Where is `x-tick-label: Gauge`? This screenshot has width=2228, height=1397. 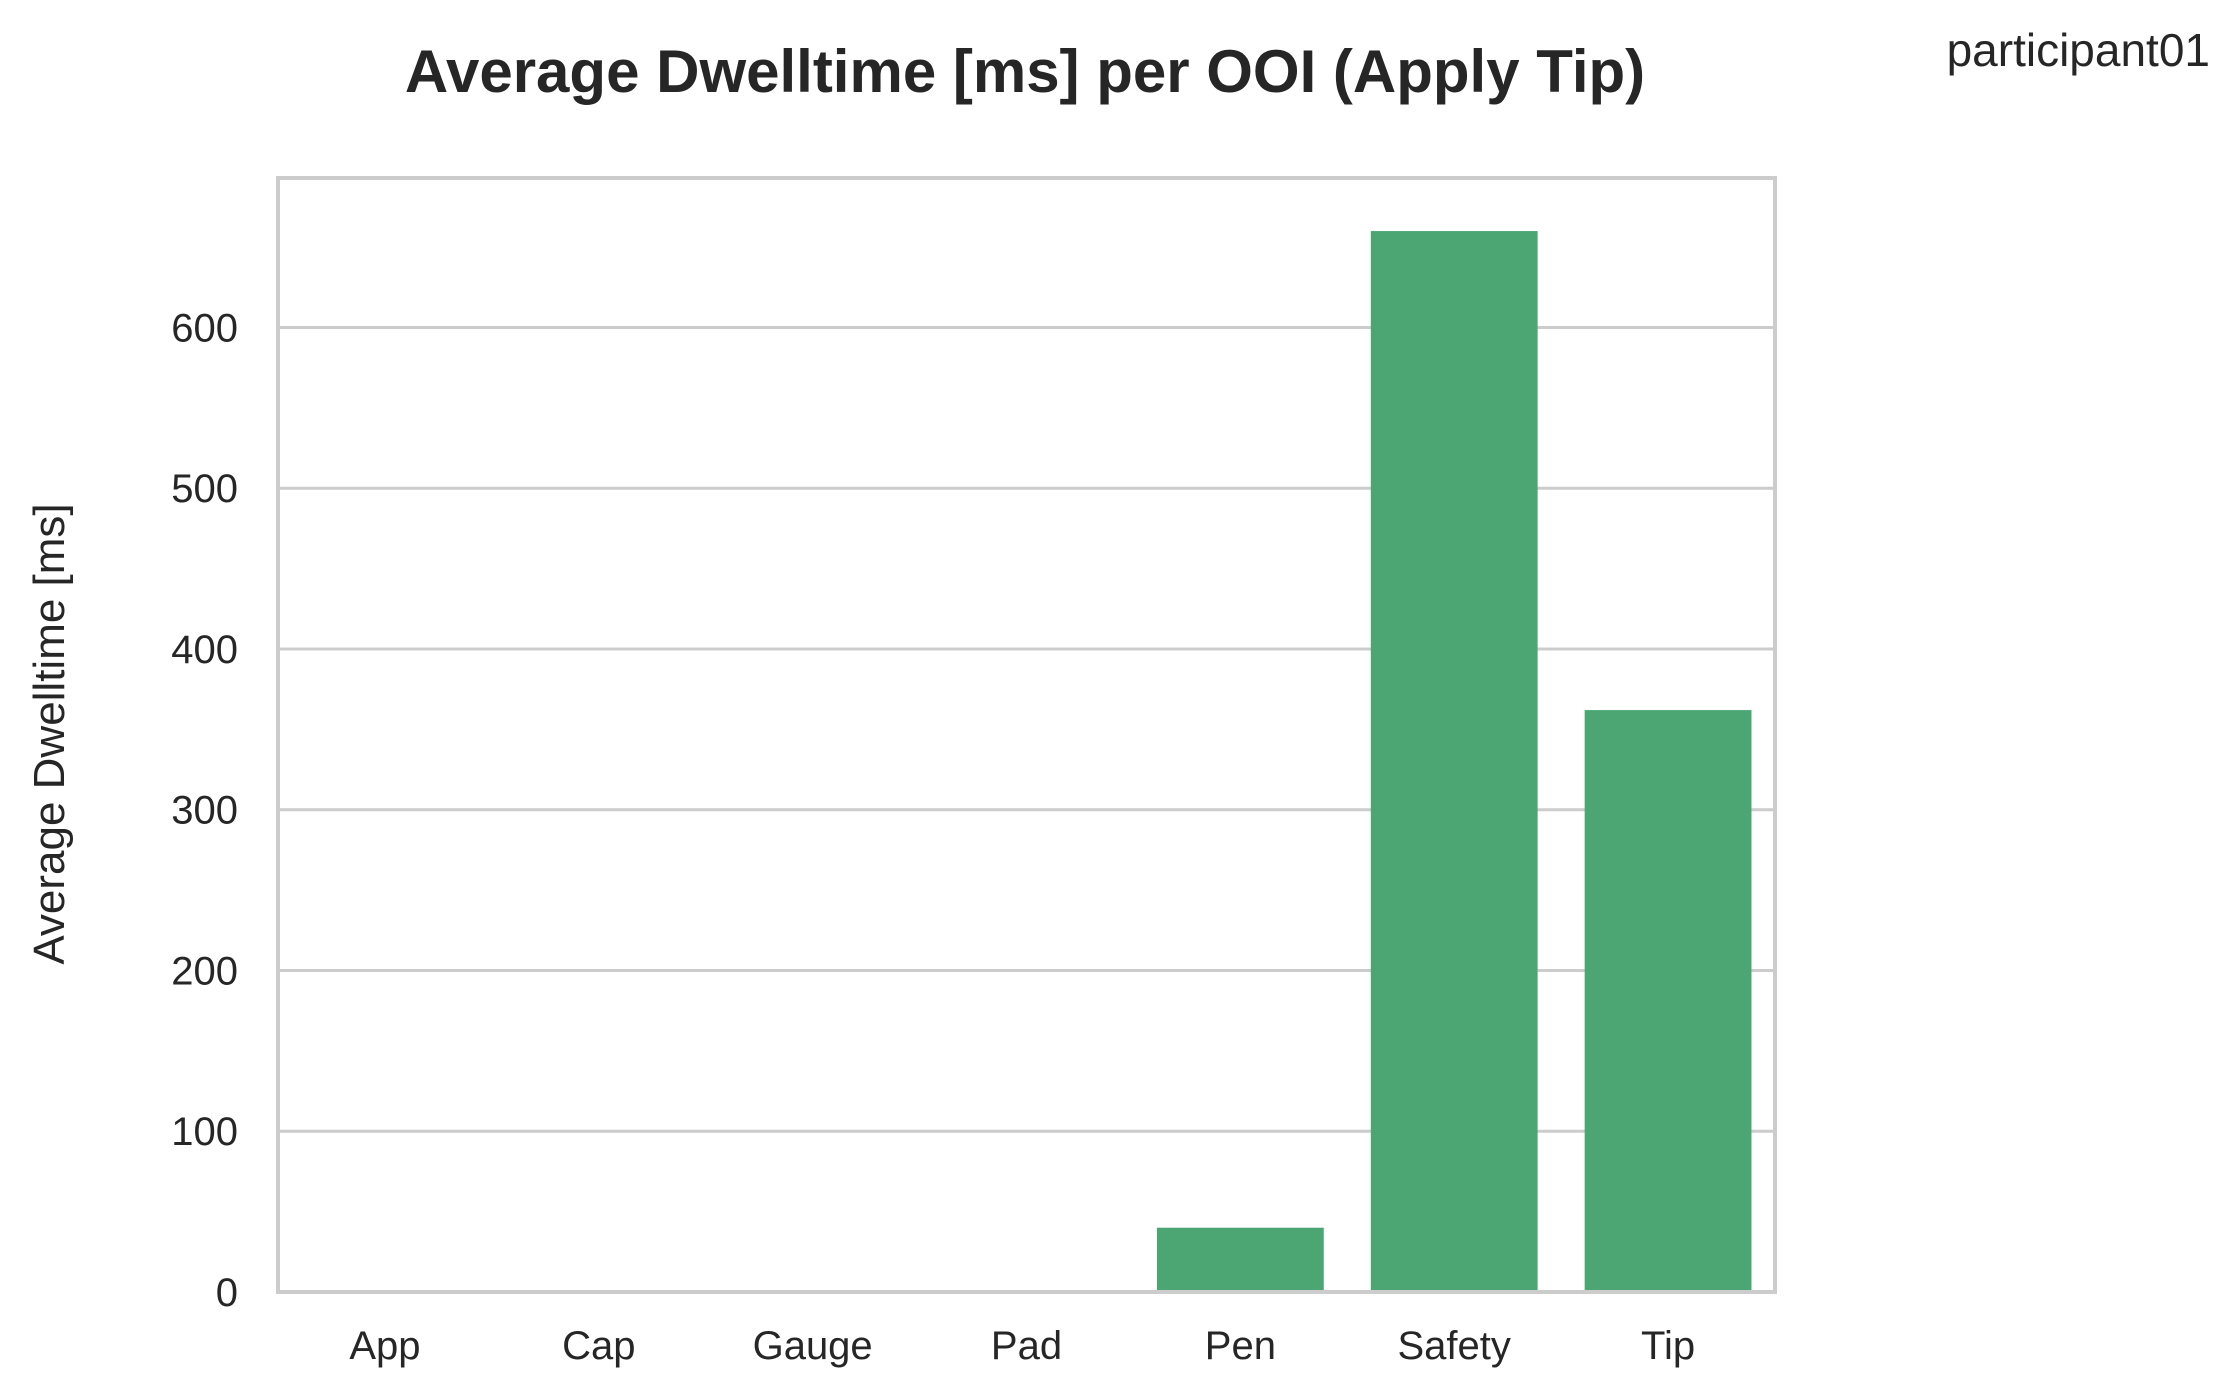 x-tick-label: Gauge is located at coordinates (813, 1346).